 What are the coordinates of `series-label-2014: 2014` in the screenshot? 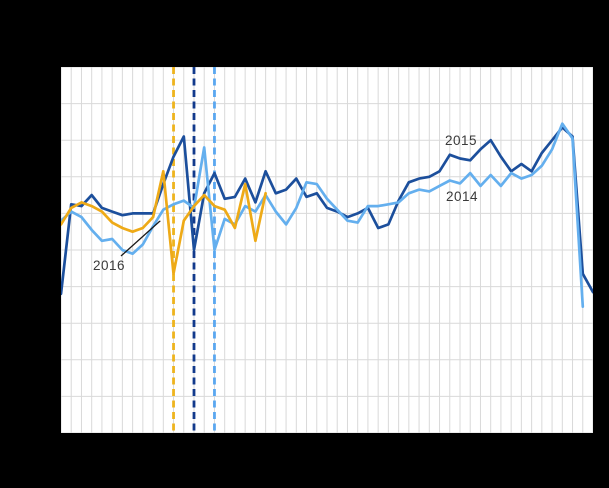 It's located at (462, 196).